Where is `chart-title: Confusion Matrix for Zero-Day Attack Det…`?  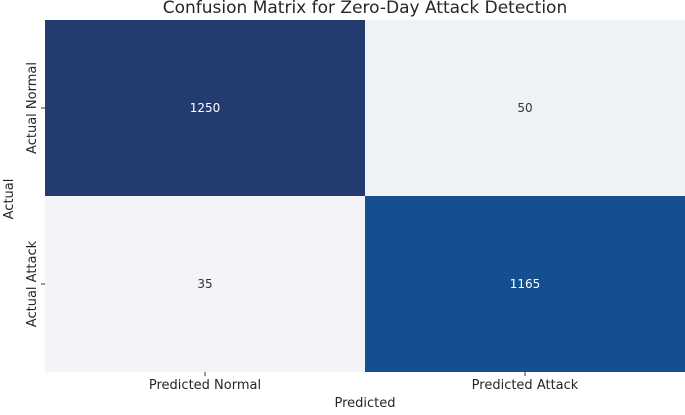
chart-title: Confusion Matrix for Zero-Day Attack Det… is located at coordinates (365, 9).